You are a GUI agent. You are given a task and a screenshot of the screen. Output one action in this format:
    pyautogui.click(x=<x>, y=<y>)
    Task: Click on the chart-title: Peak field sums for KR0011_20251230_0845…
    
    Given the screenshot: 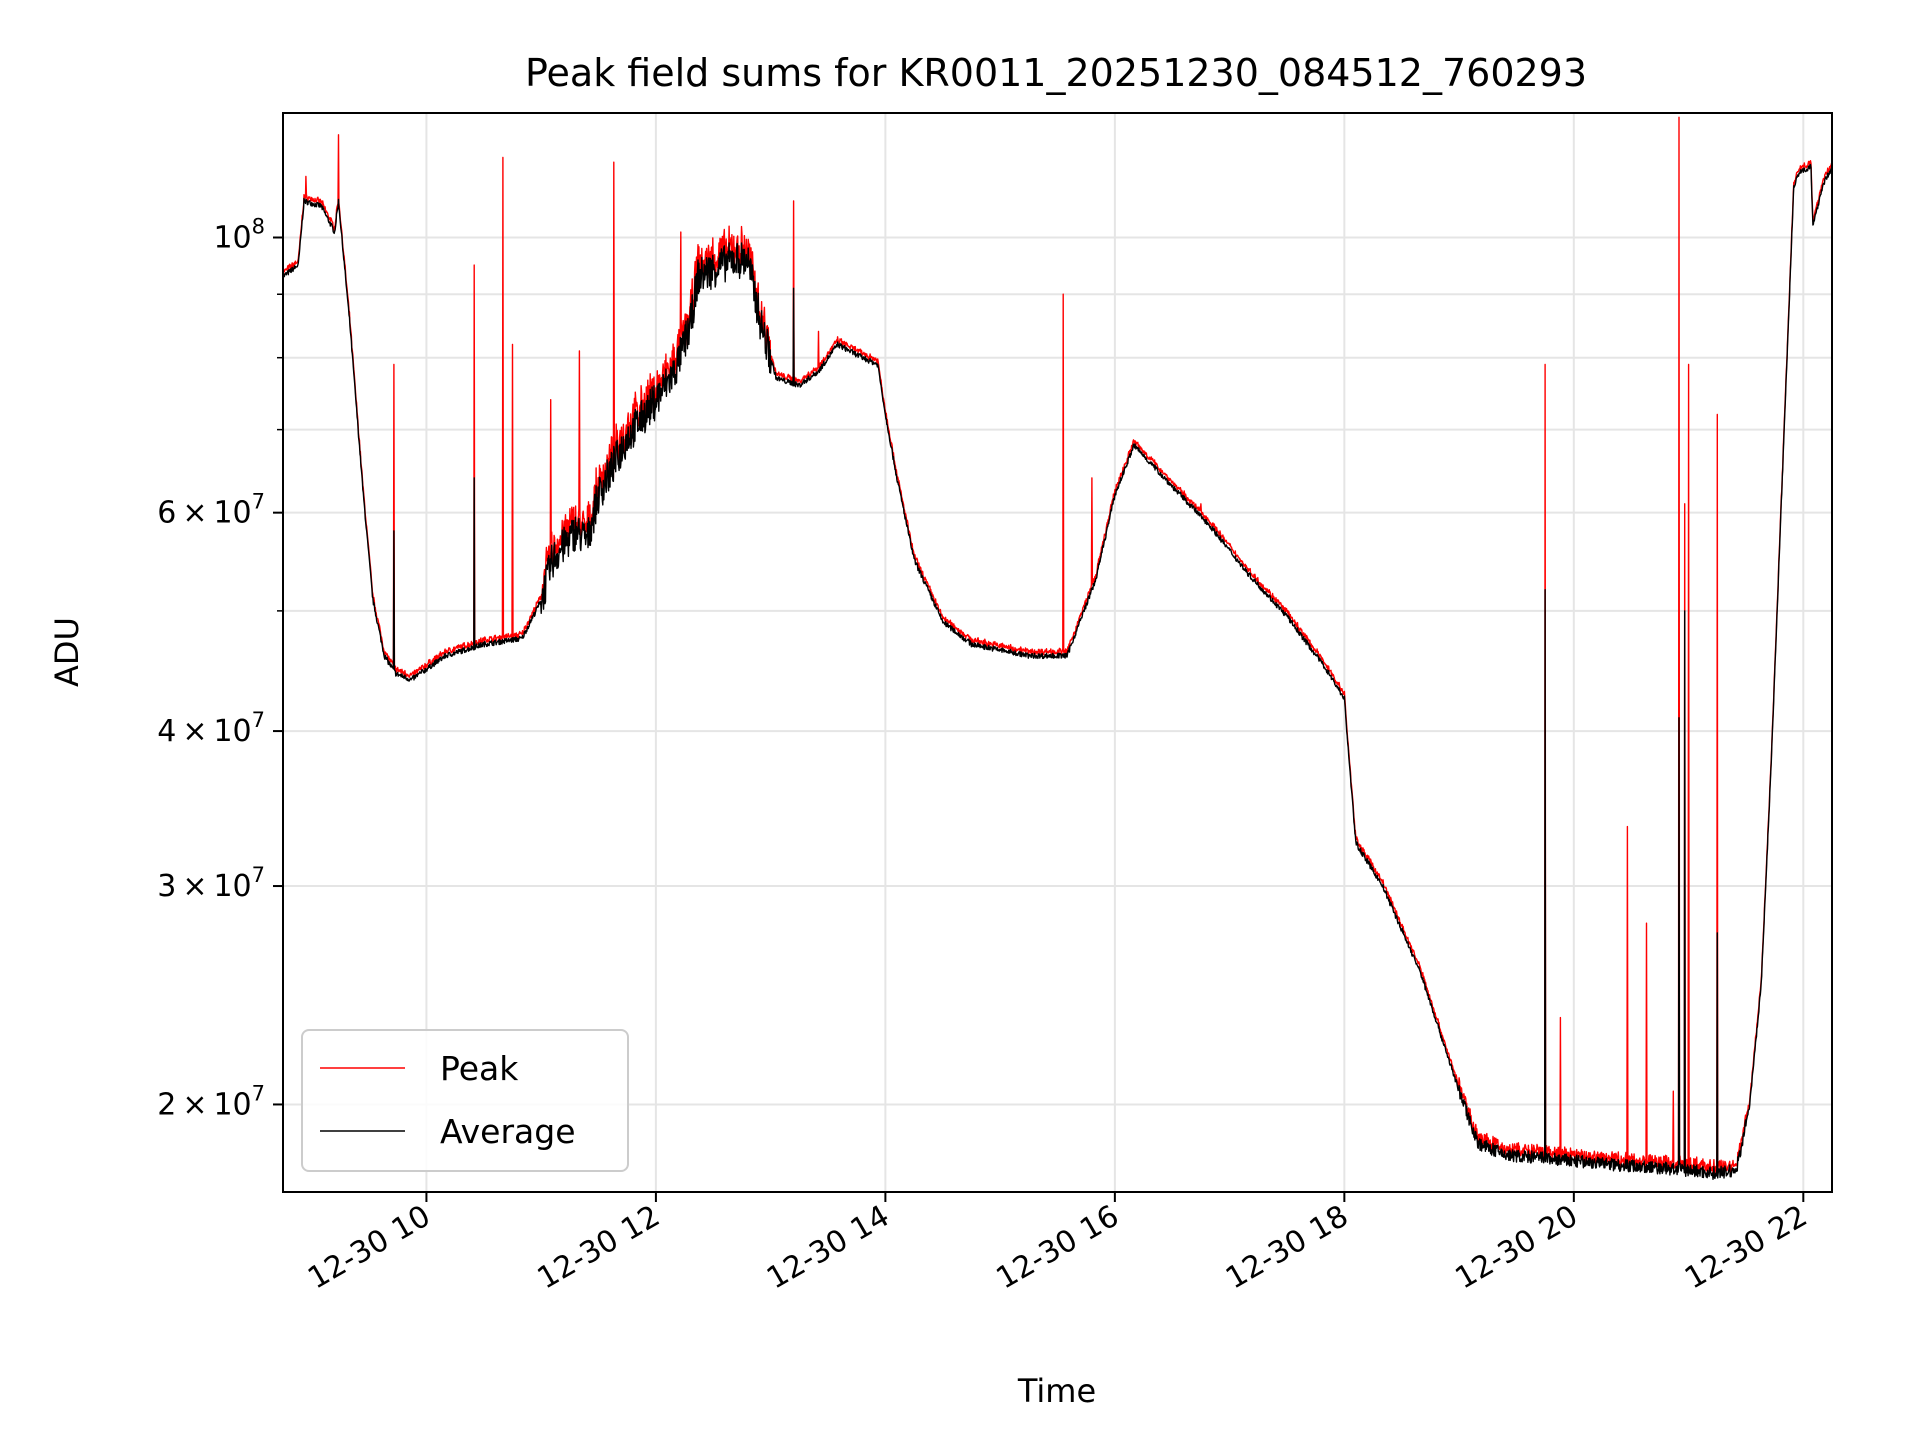 What is the action you would take?
    pyautogui.click(x=1056, y=73)
    